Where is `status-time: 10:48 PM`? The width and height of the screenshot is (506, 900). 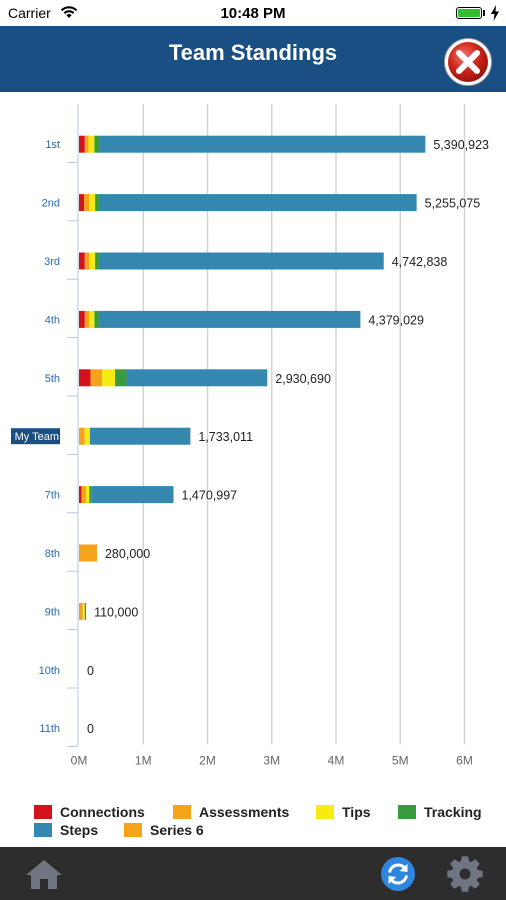 status-time: 10:48 PM is located at coordinates (253, 13).